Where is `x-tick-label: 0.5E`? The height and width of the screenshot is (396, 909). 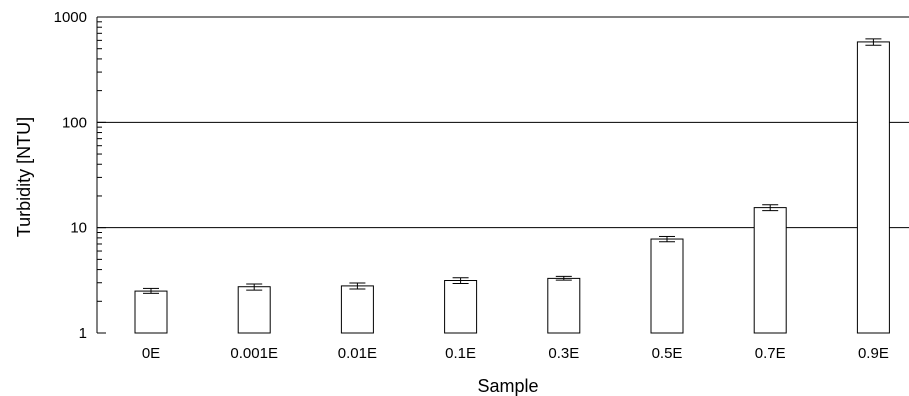
x-tick-label: 0.5E is located at coordinates (667, 353).